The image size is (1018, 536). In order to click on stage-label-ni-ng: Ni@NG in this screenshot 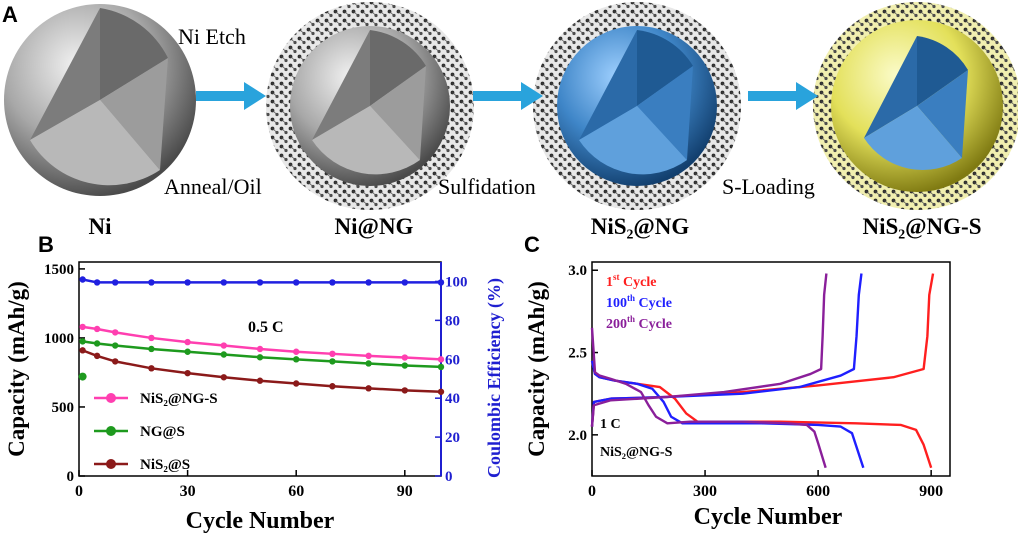, I will do `click(374, 227)`.